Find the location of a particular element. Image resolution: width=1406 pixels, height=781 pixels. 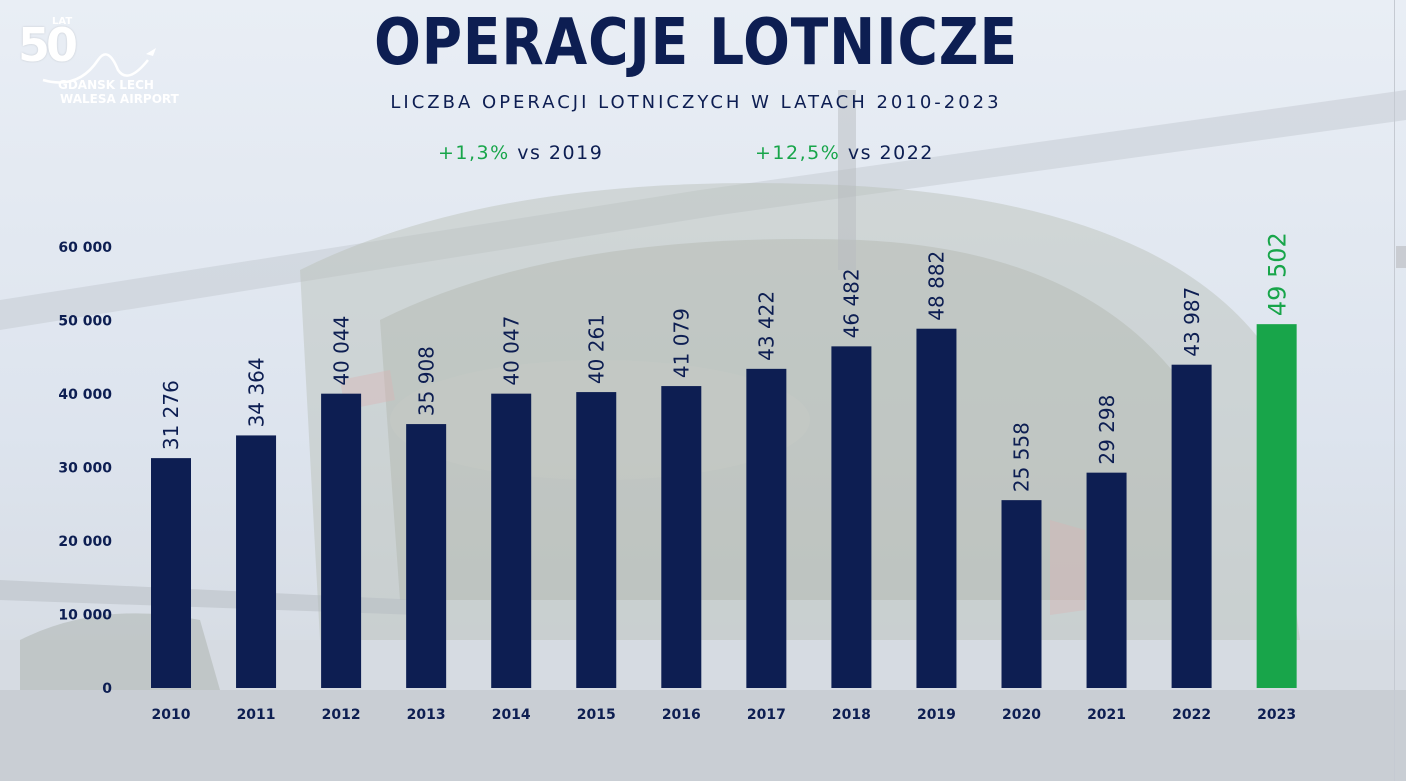

x-tick-label-2018: 2018 is located at coordinates (851, 715).